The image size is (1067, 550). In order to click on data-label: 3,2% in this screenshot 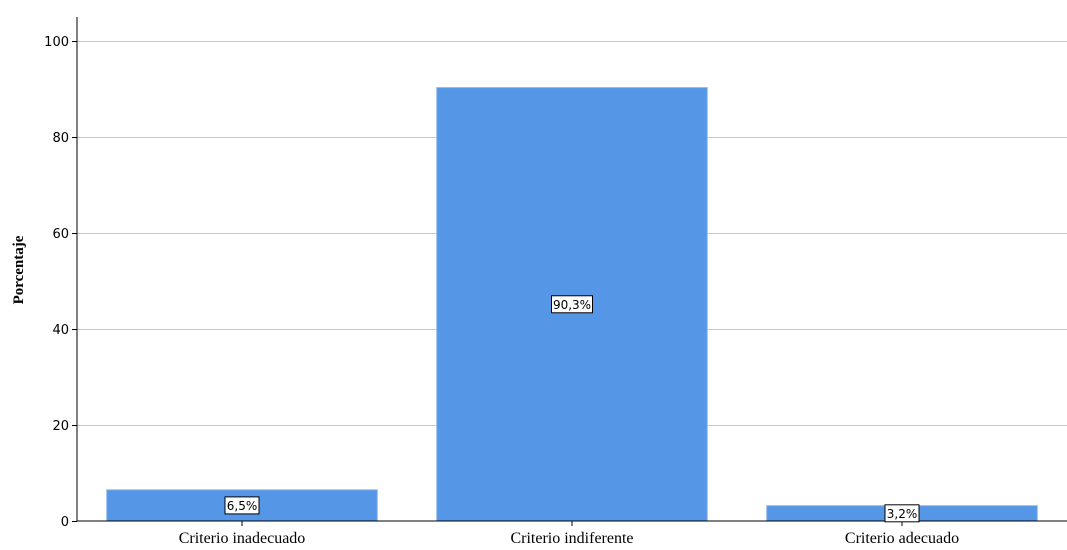, I will do `click(902, 514)`.